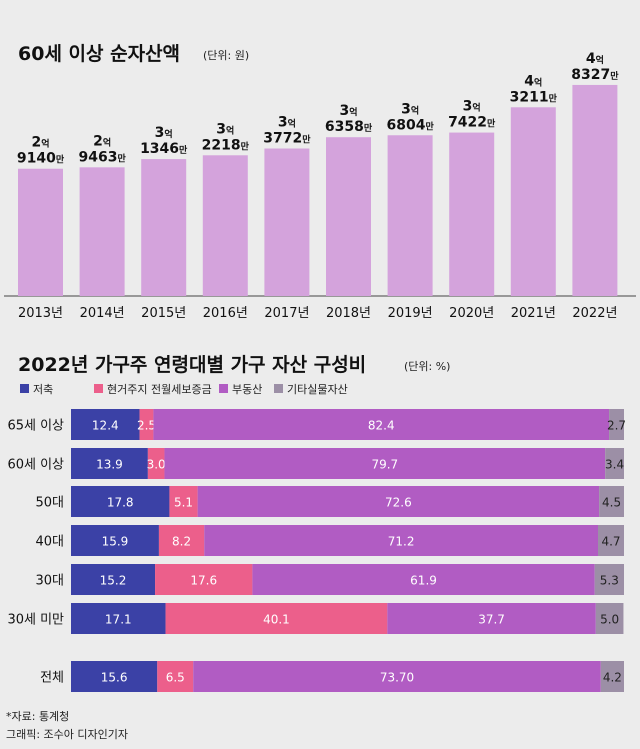  Describe the element at coordinates (49, 503) in the screenshot. I see `row-label: 50대` at that location.